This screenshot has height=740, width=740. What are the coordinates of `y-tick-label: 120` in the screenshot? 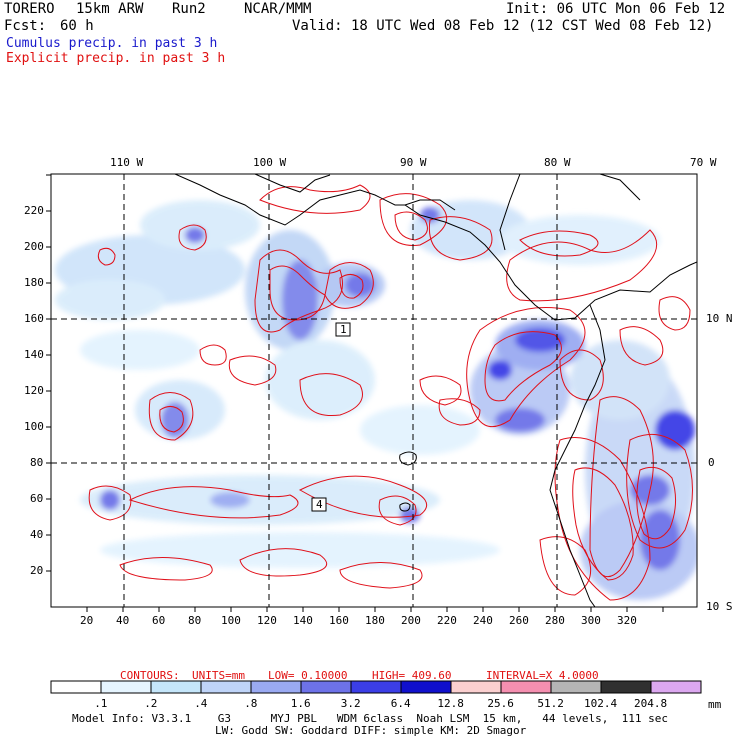 It's located at (34, 390).